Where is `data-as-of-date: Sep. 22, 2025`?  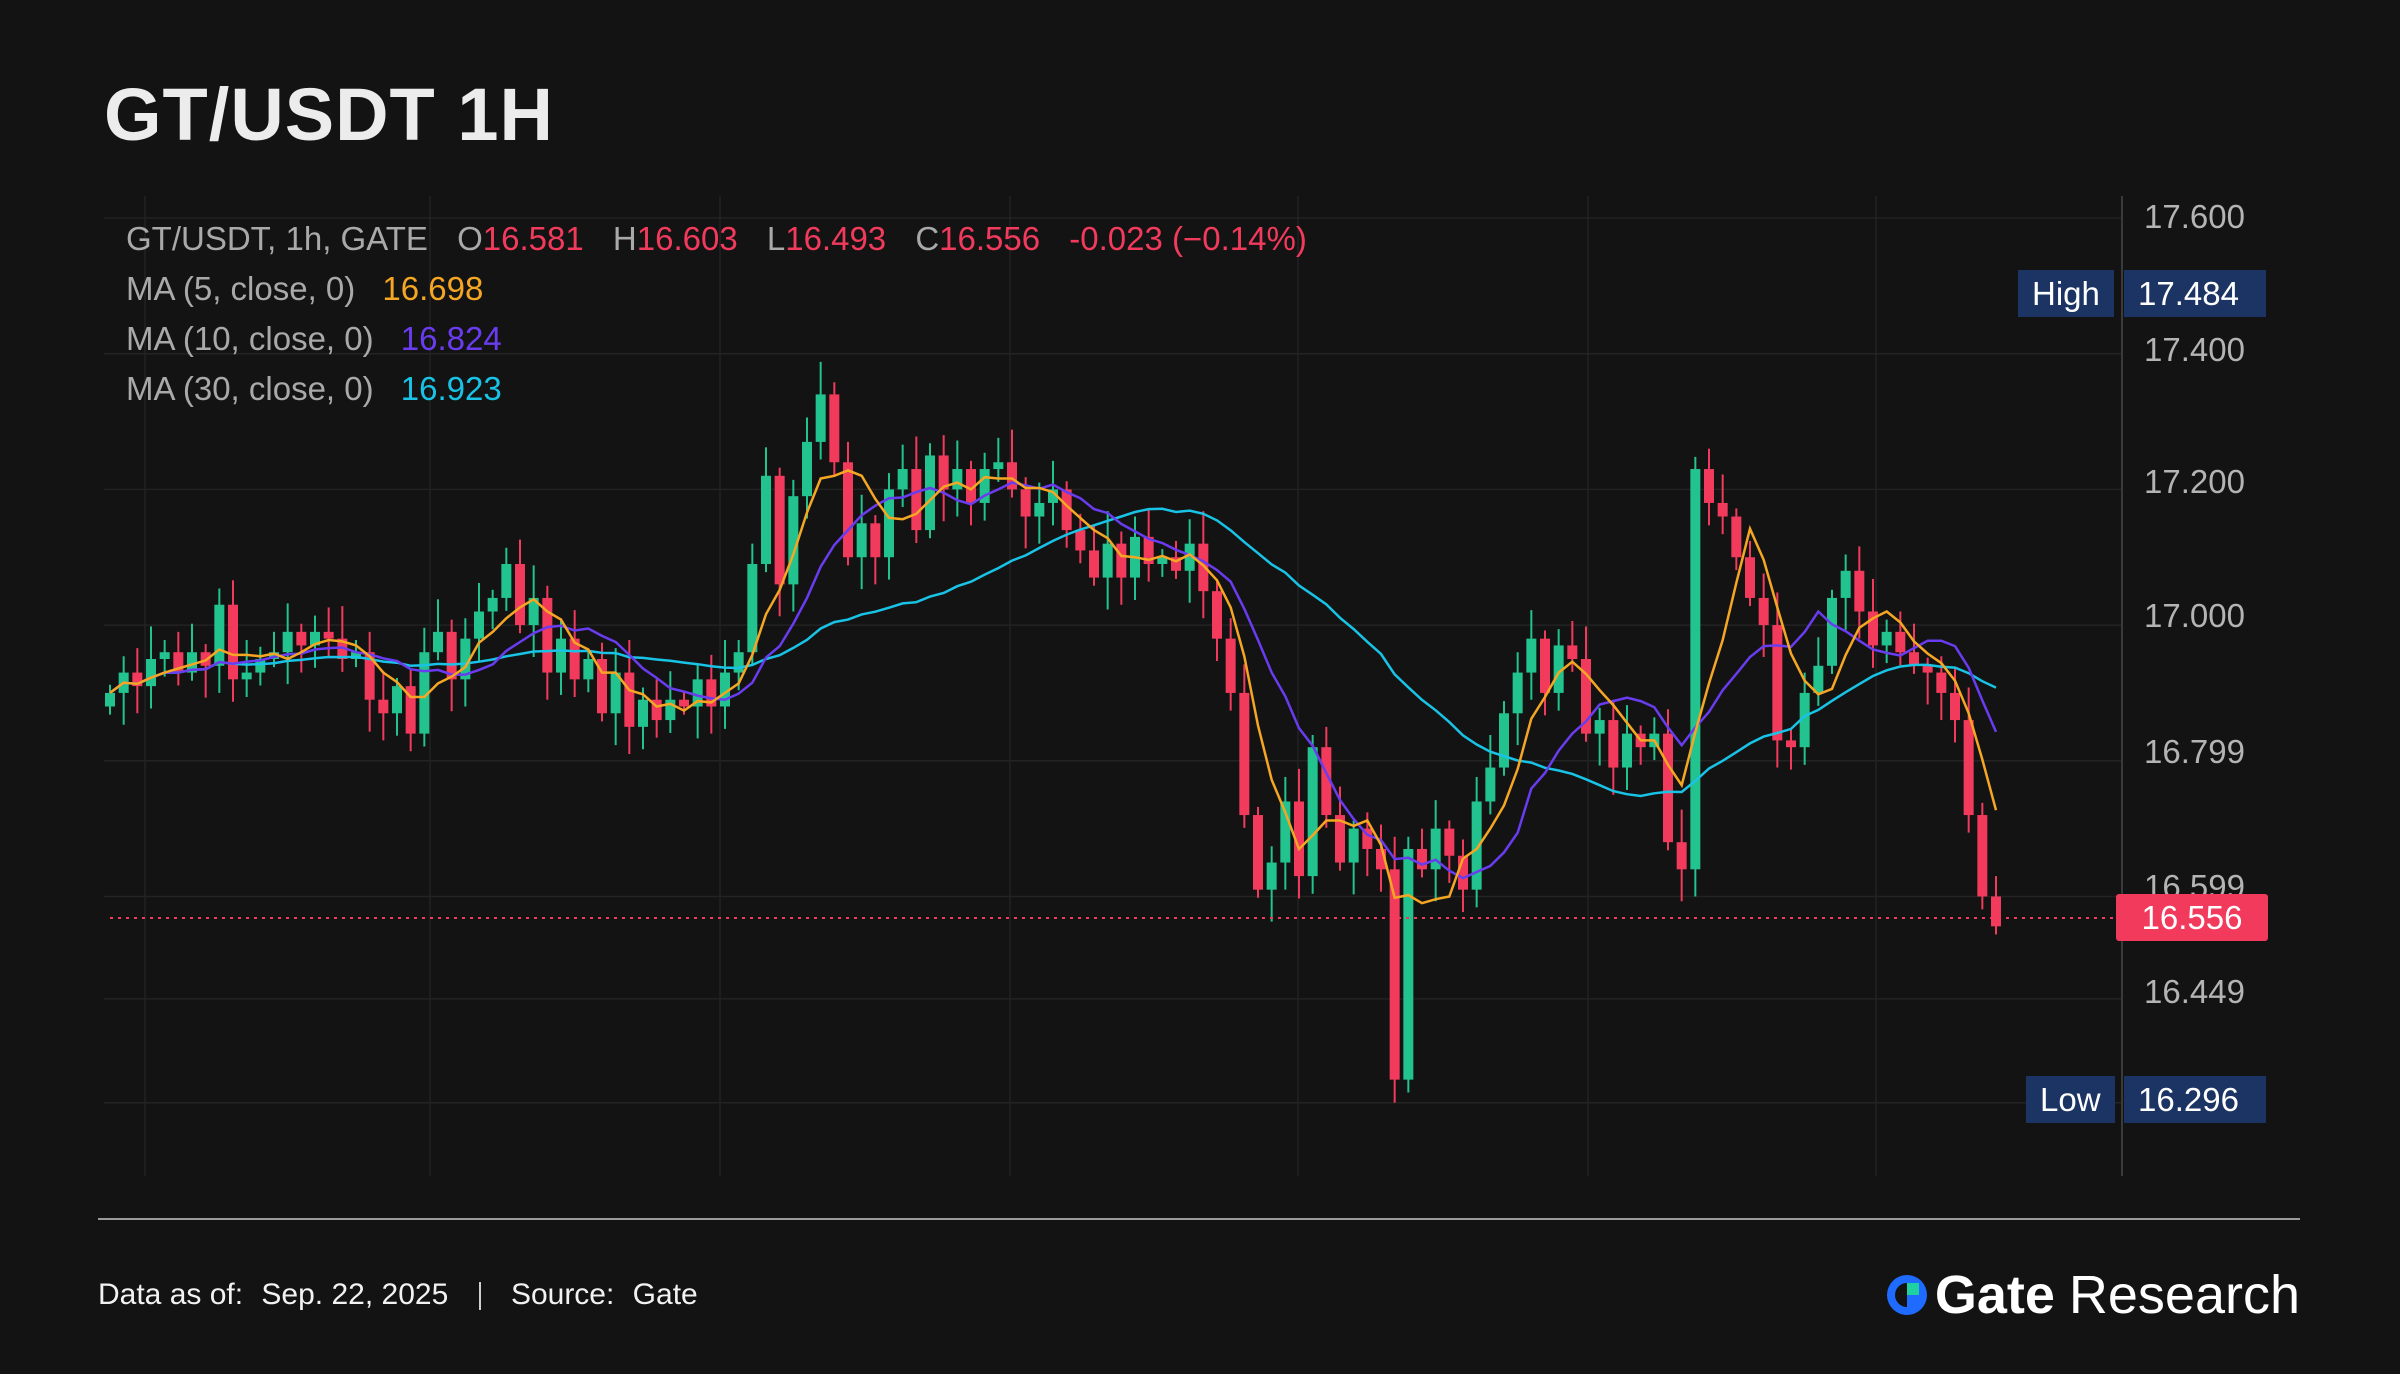
data-as-of-date: Sep. 22, 2025 is located at coordinates (355, 1294).